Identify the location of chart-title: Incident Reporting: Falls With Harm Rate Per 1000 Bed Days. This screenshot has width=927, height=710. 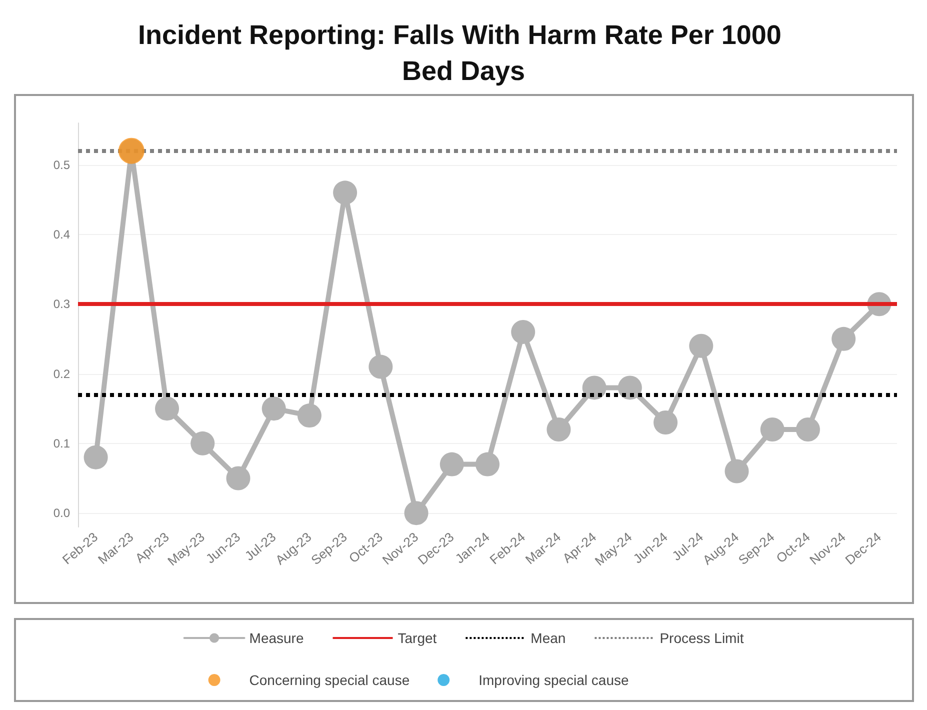
(463, 53).